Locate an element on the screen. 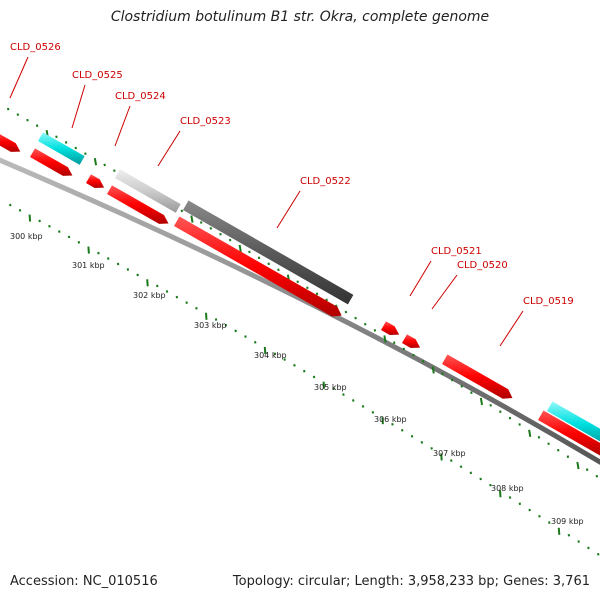 This screenshot has height=600, width=600. scale-label: 302 kbp is located at coordinates (149, 295).